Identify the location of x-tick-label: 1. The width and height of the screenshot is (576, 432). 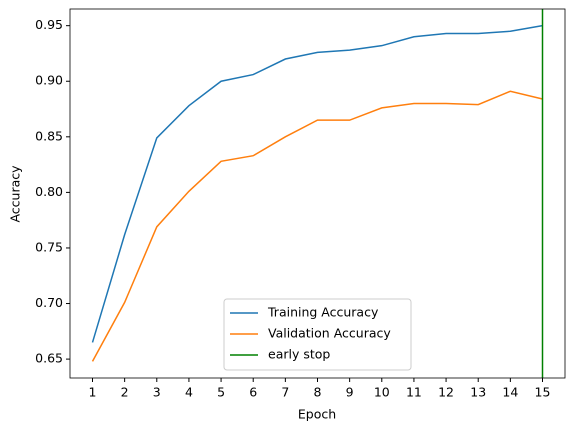
(93, 392).